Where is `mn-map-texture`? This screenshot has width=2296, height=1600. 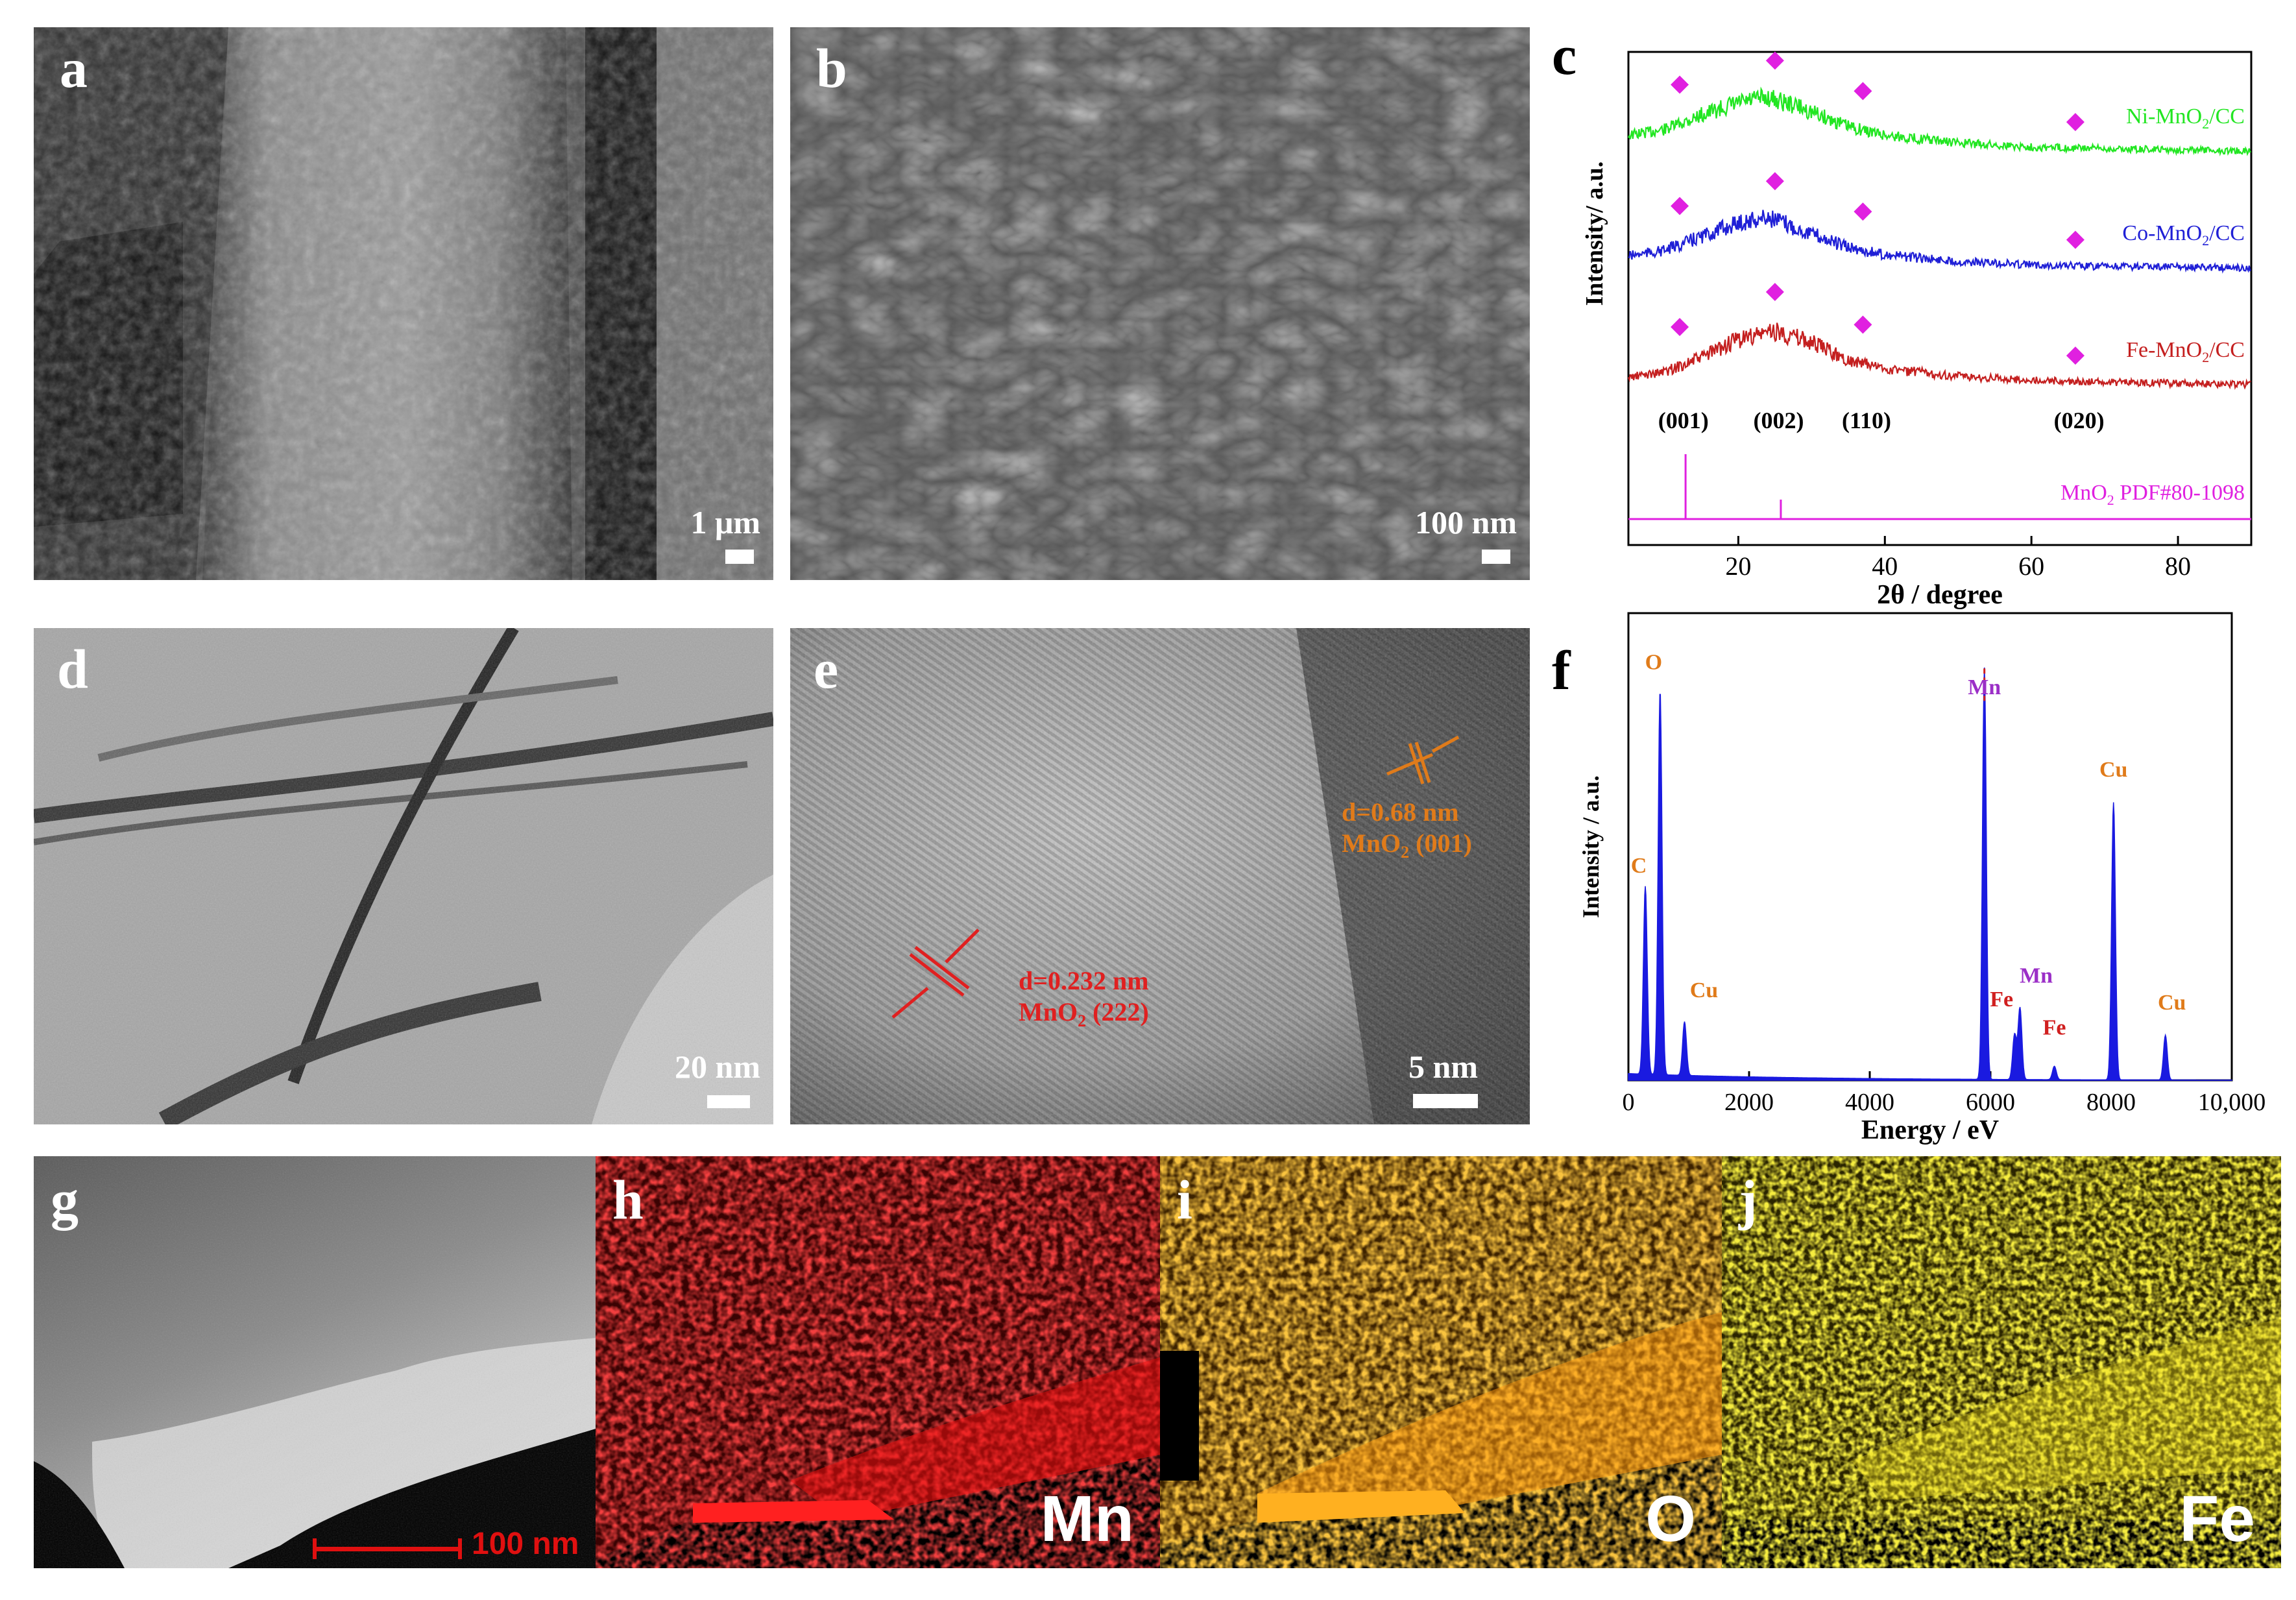
mn-map-texture is located at coordinates (878, 1357).